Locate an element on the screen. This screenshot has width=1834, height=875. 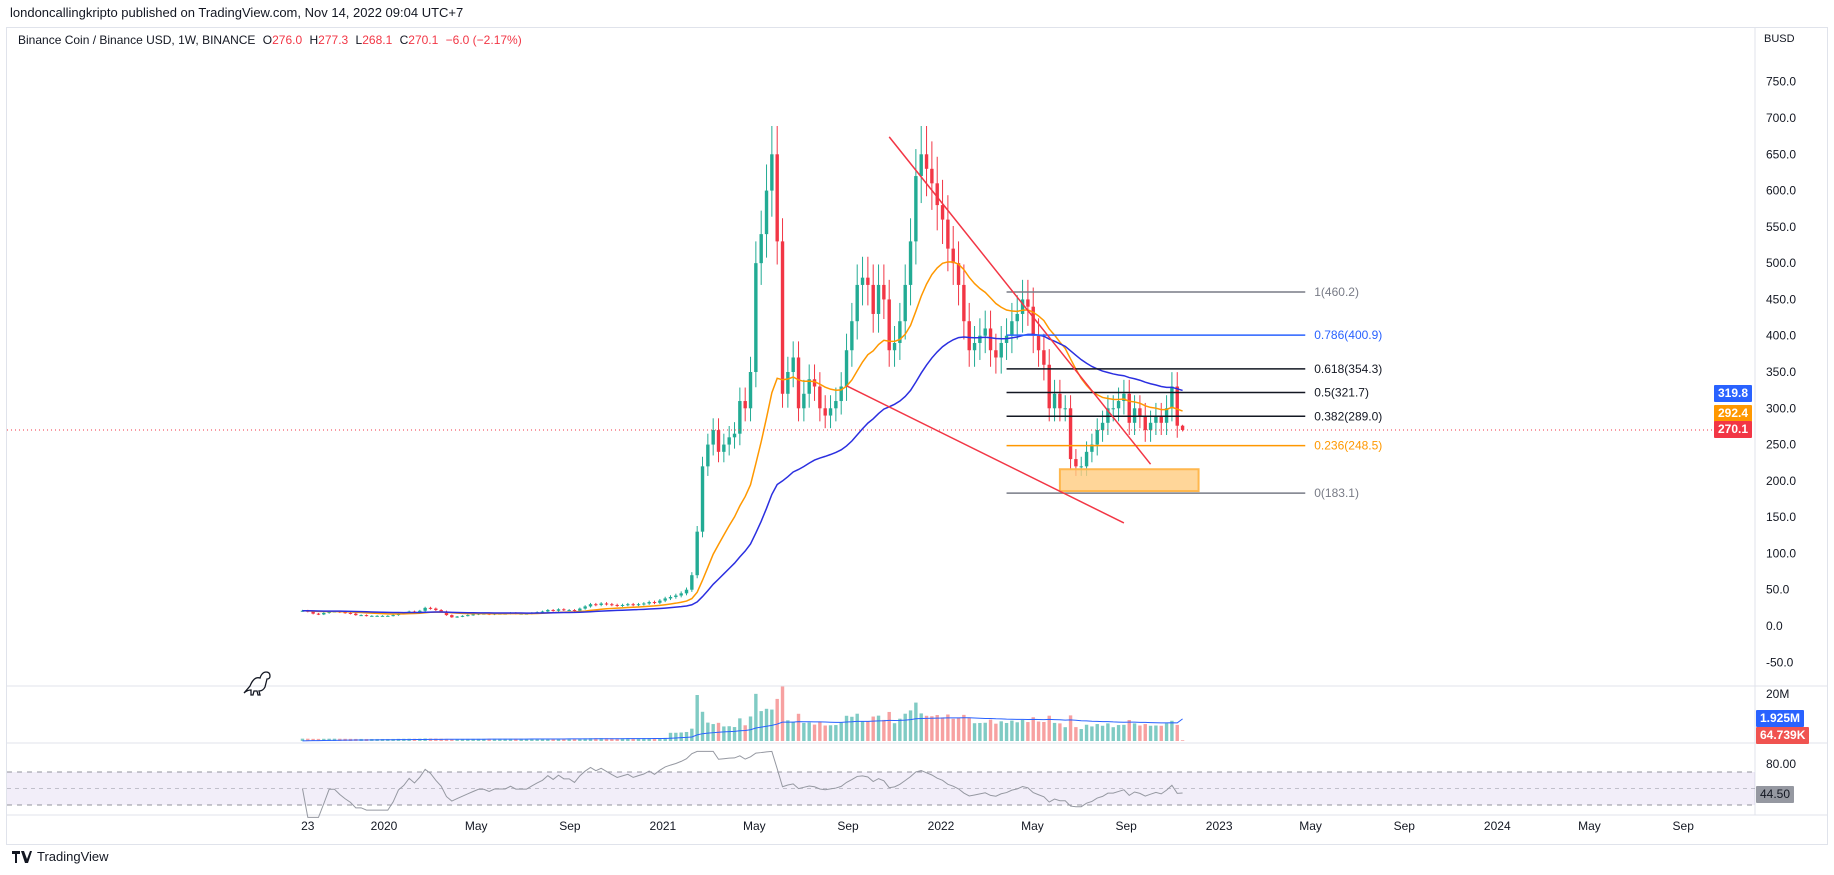
fib-level-label: 0(183.1) is located at coordinates (1336, 493).